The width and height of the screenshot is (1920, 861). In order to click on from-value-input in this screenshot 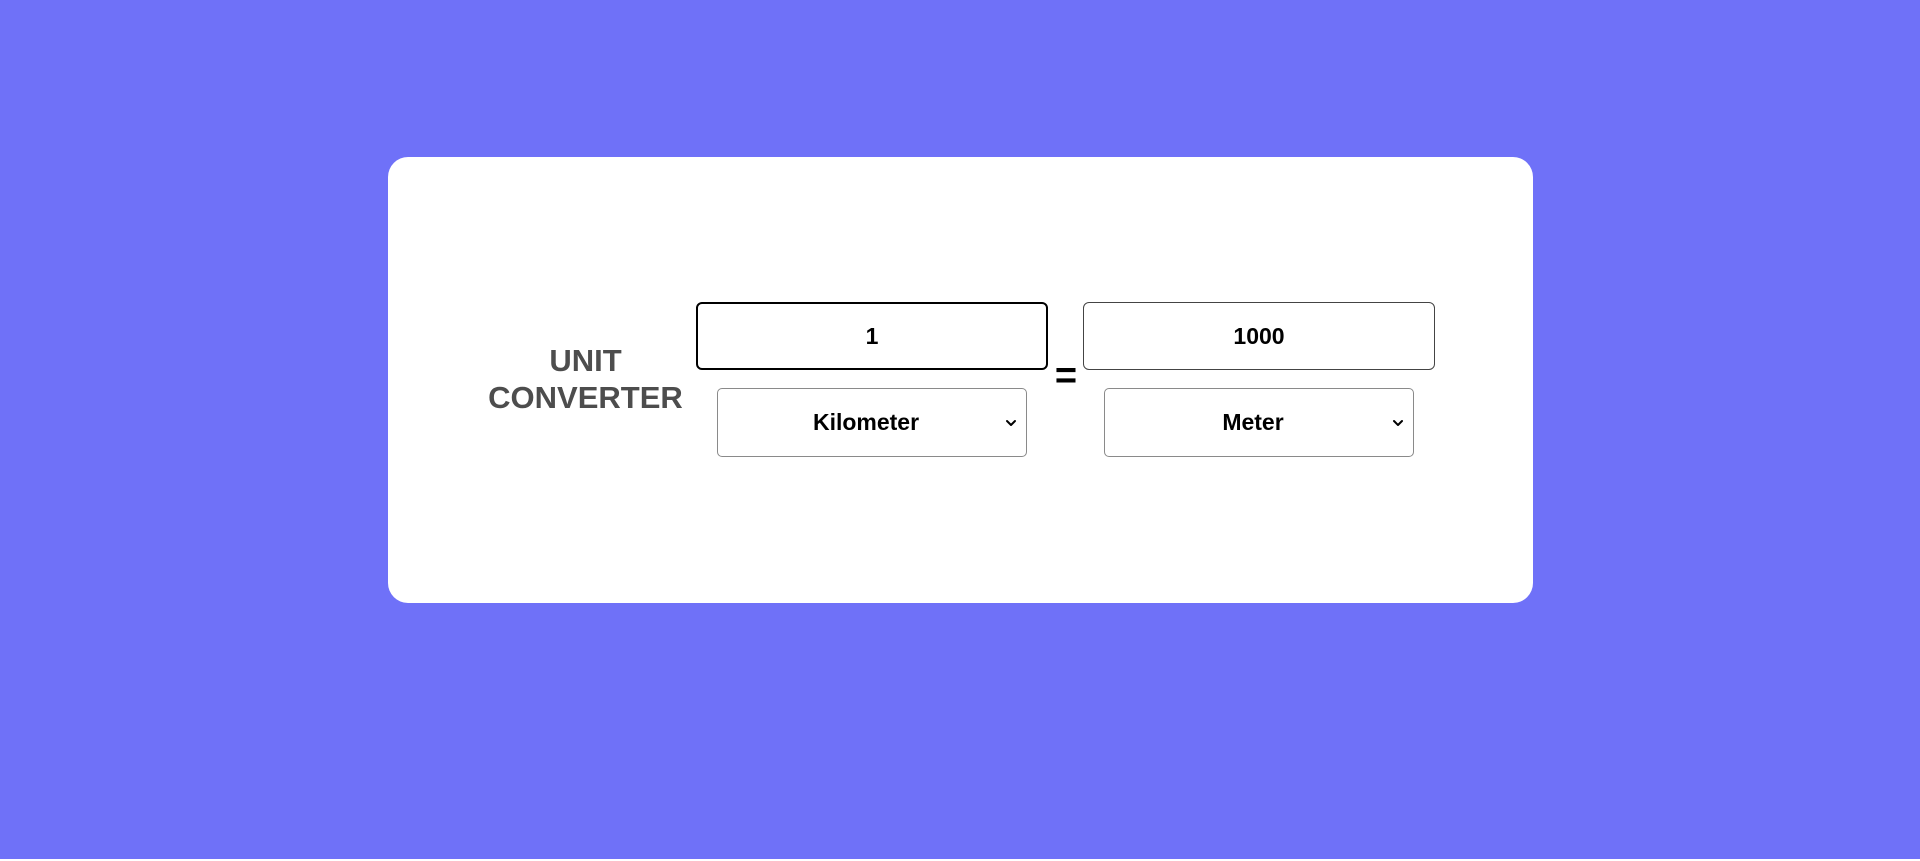, I will do `click(872, 336)`.